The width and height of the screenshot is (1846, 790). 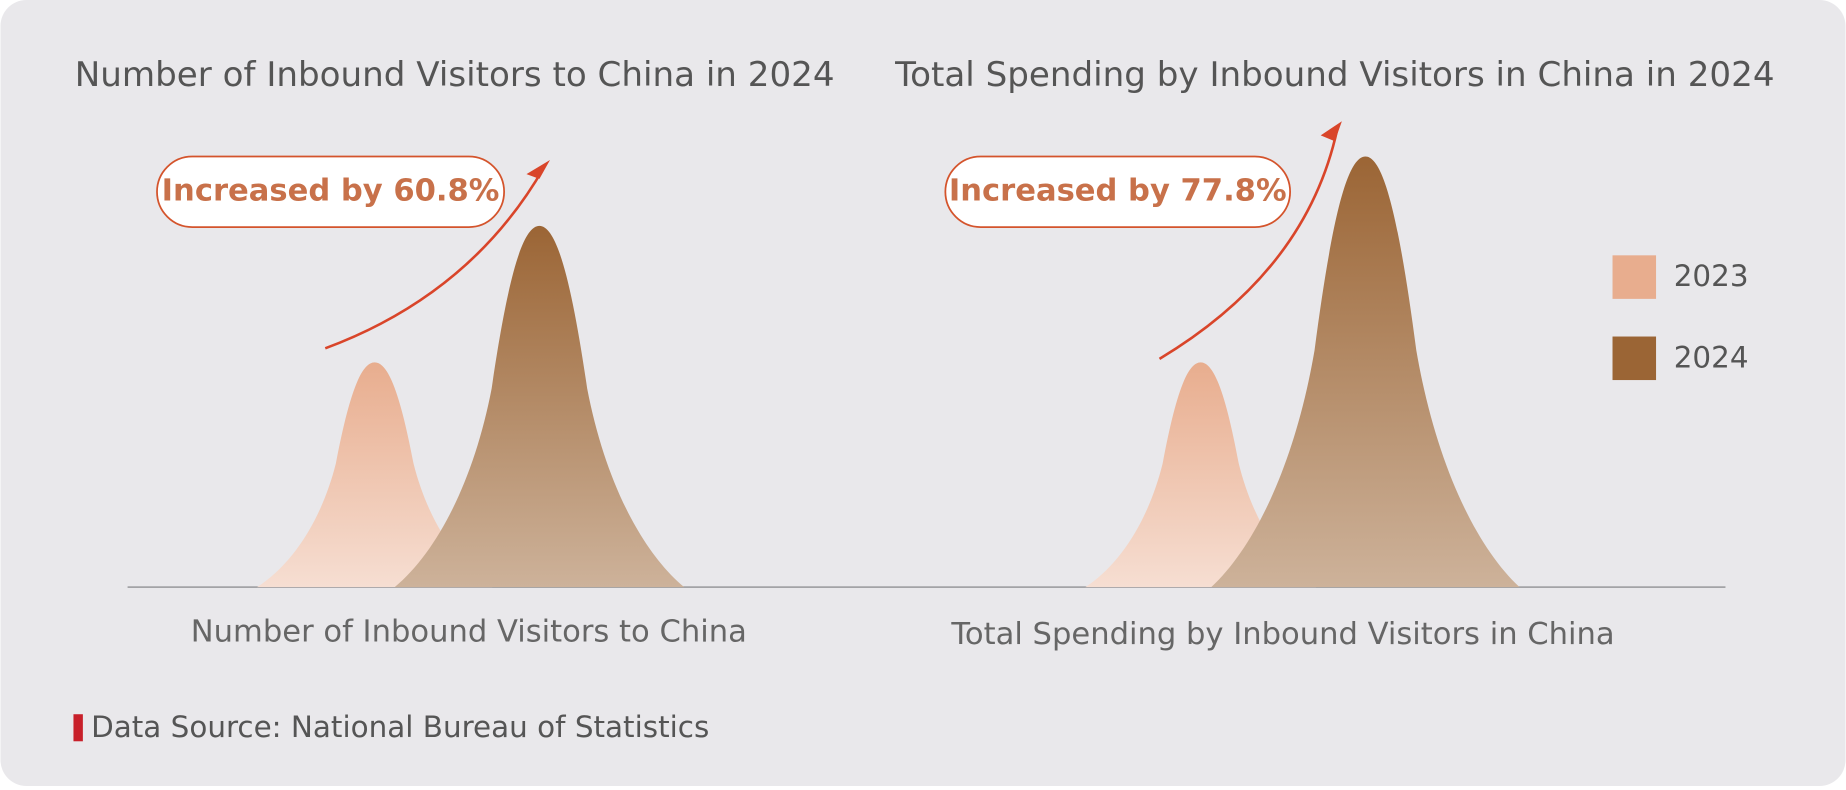 I want to click on annotation: Increased by 60.8%, so click(x=331, y=190).